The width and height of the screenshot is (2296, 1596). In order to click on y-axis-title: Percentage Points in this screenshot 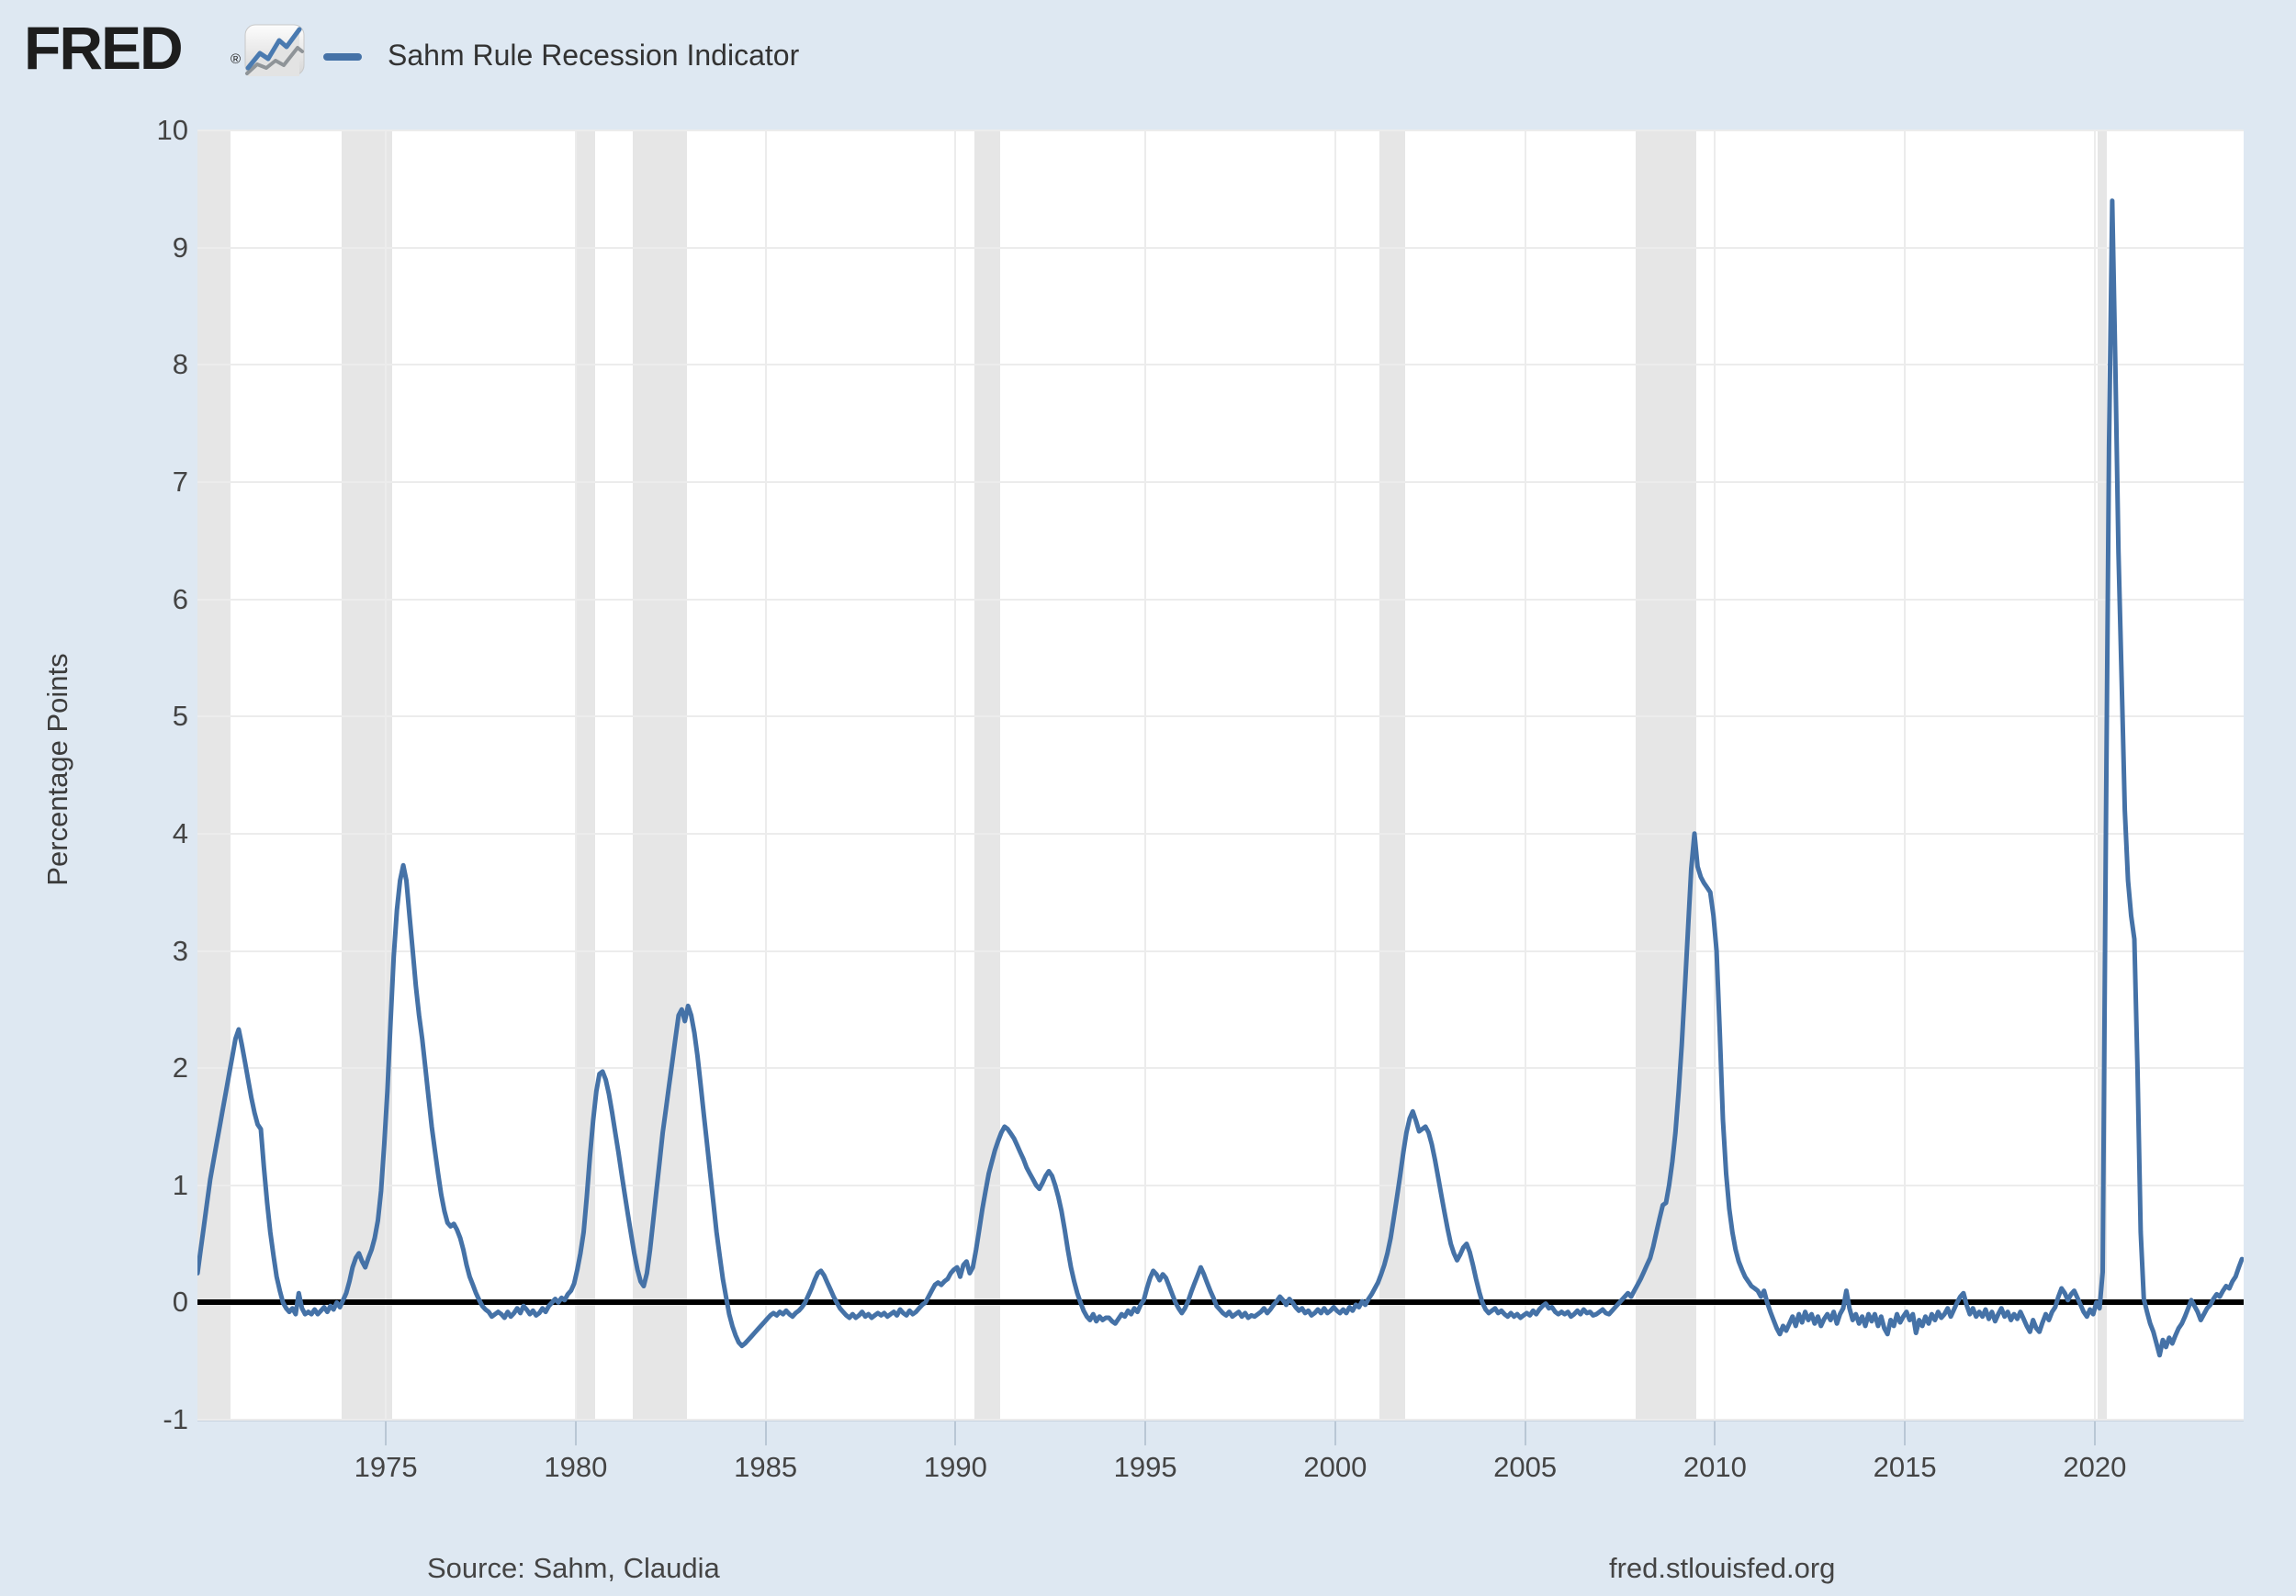, I will do `click(57, 769)`.